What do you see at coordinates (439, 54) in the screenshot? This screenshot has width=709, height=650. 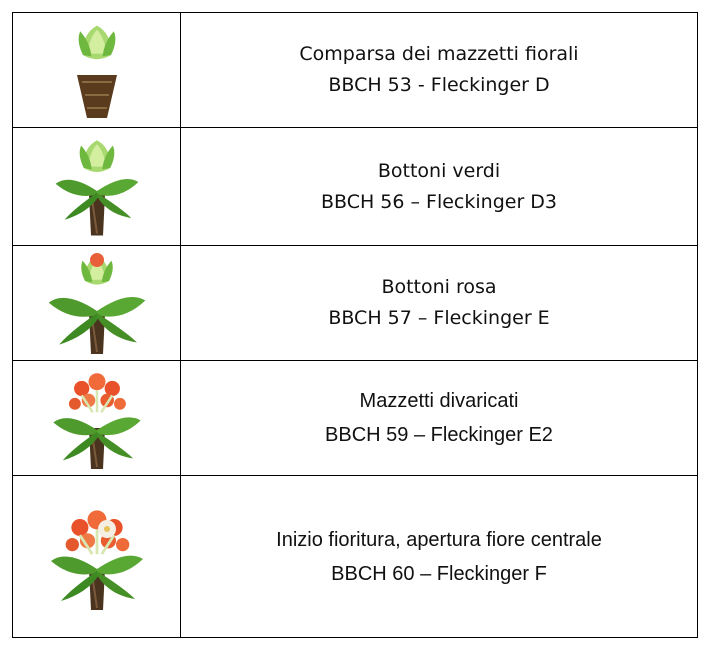 I see `phase-name: Comparsa dei mazzetti fiorali` at bounding box center [439, 54].